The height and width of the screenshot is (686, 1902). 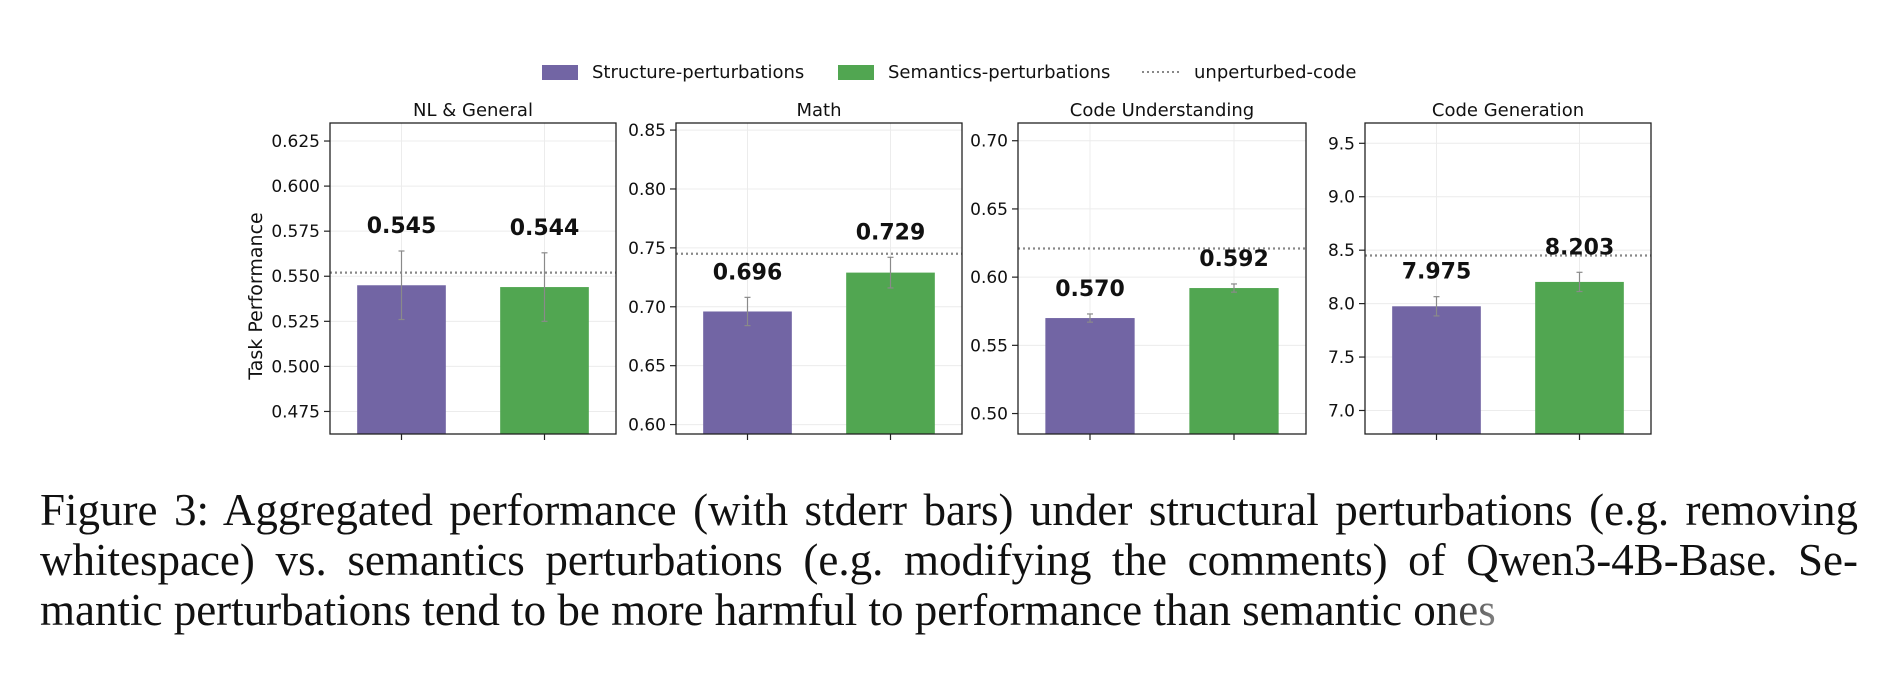 What do you see at coordinates (1341, 305) in the screenshot?
I see `y-tick-label: 8.0` at bounding box center [1341, 305].